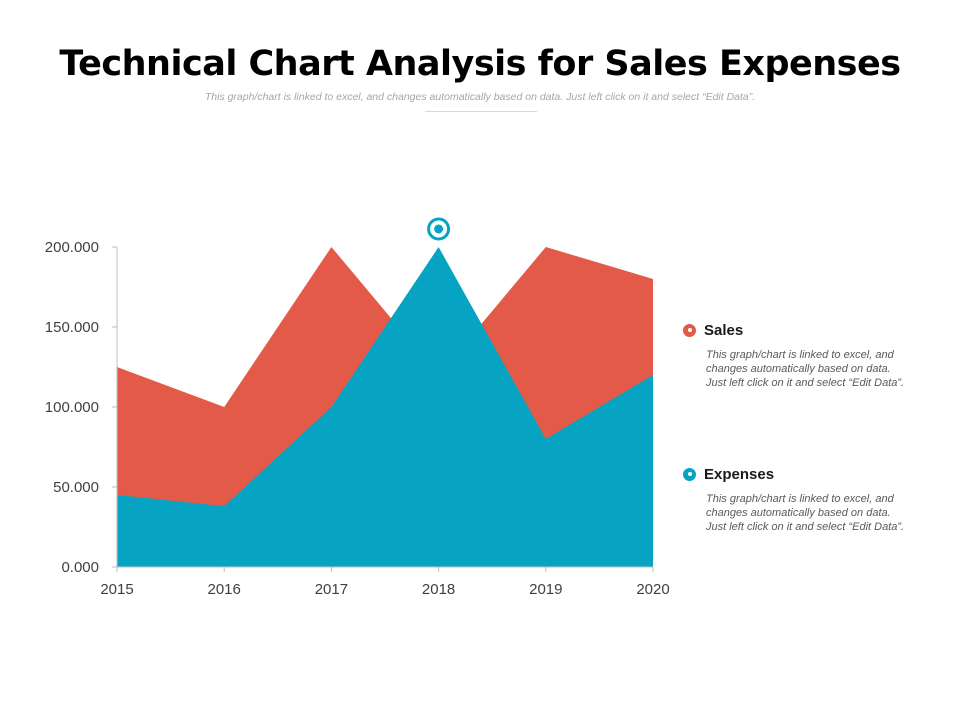  I want to click on x-tick-label: 2020, so click(652, 589).